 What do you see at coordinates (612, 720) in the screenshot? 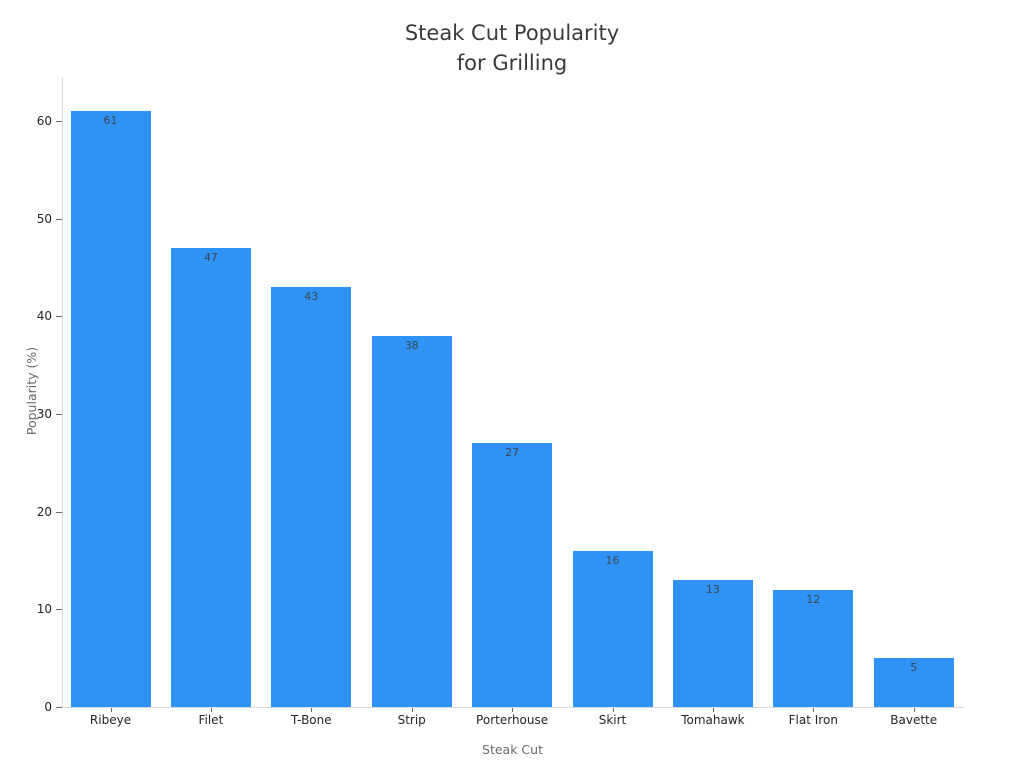
I see `x-tick-label: Skirt` at bounding box center [612, 720].